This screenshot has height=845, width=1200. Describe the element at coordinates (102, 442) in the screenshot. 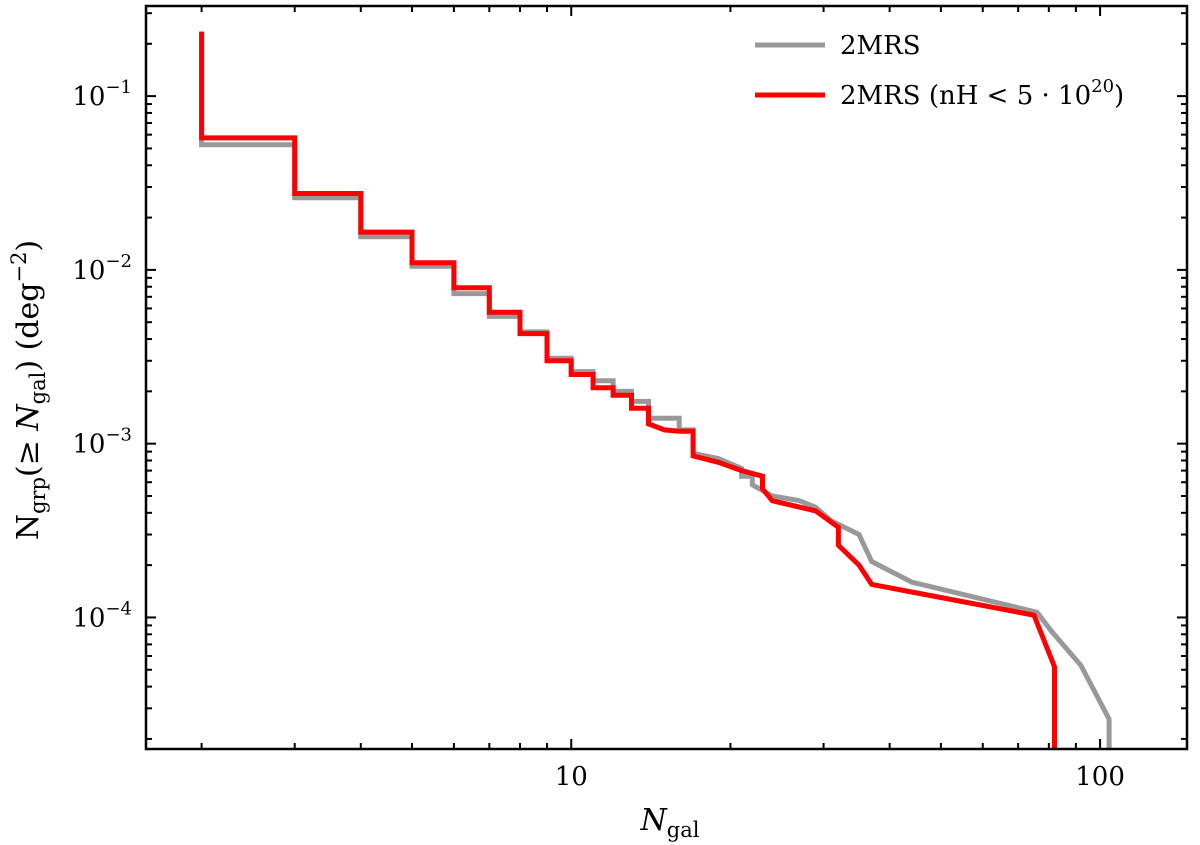

I see `y-tick-label: 10⁻³` at that location.